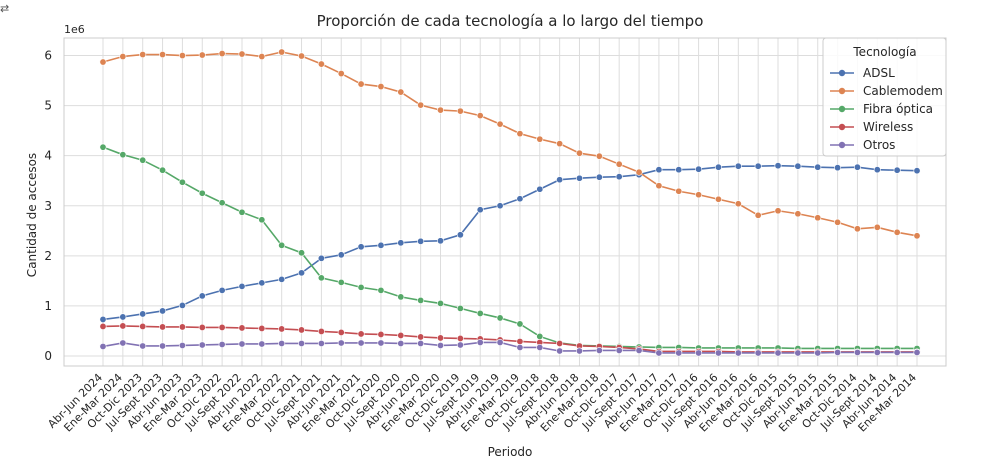 The width and height of the screenshot is (1008, 458). I want to click on expand-icon: ⇄, so click(5, 8).